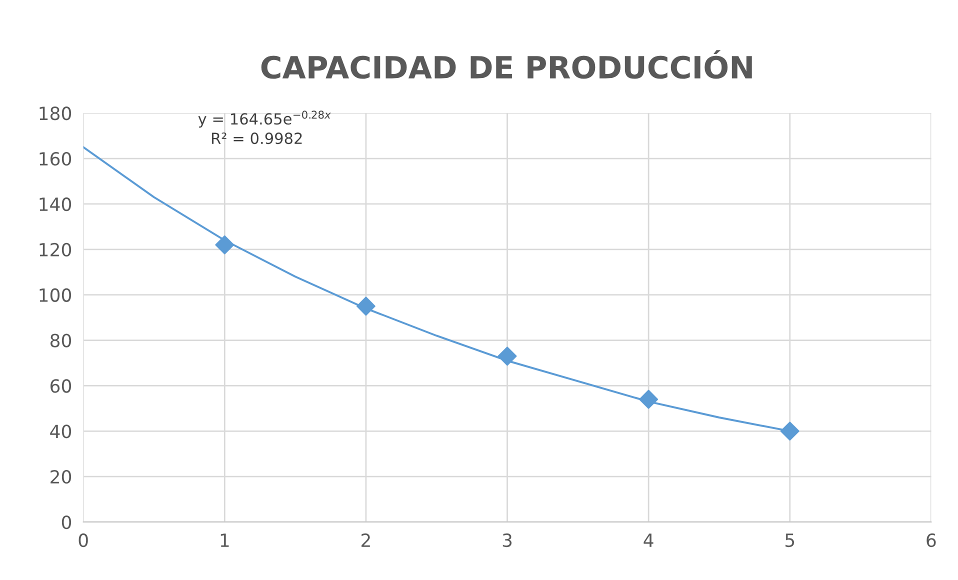 The width and height of the screenshot is (958, 580). What do you see at coordinates (506, 64) in the screenshot?
I see `chart-title: CAPACIDAD DE PRODUCCIÓN` at bounding box center [506, 64].